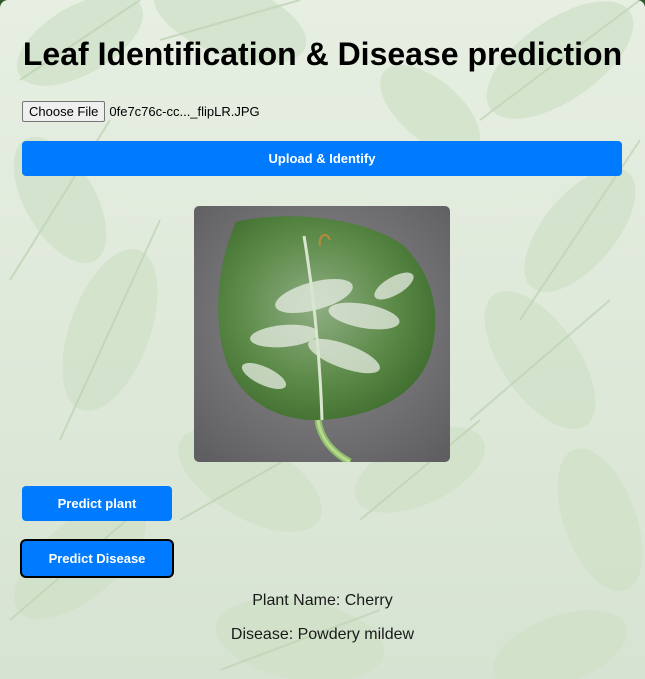 Image resolution: width=645 pixels, height=679 pixels. Describe the element at coordinates (97, 558) in the screenshot. I see `predict-disease-button: Predict Disease` at that location.